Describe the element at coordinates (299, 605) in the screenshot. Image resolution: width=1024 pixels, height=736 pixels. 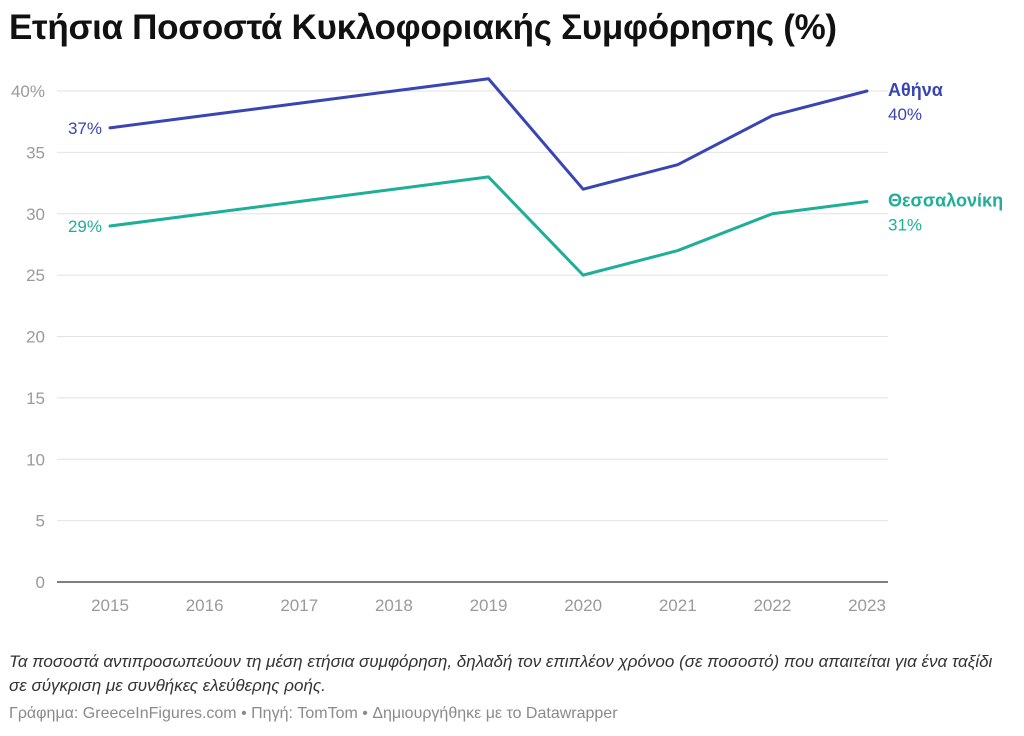
I see `x-tick-label: 2017` at that location.